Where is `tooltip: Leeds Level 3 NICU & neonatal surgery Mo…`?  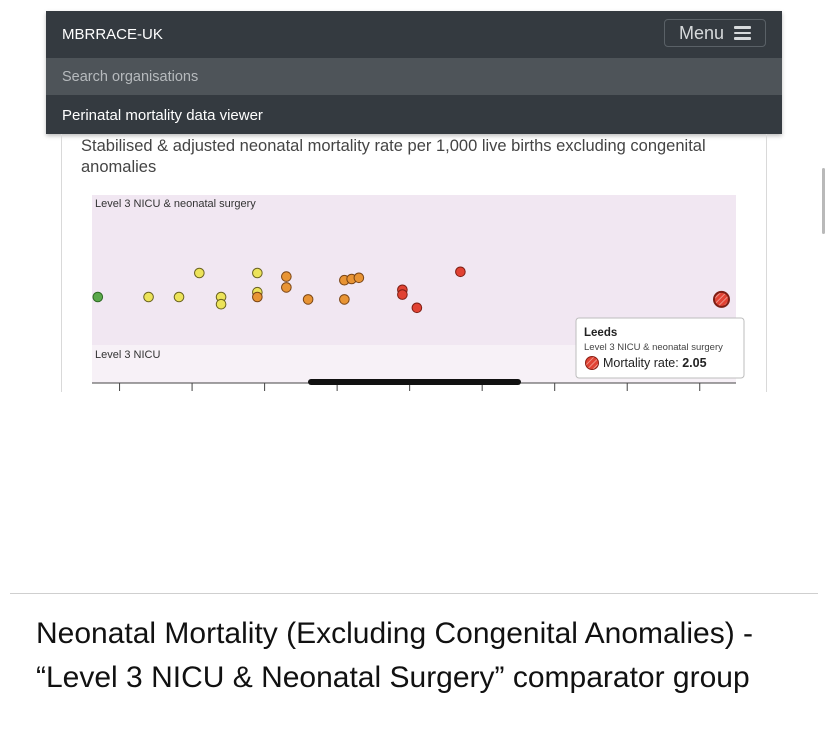 tooltip: Leeds Level 3 NICU & neonatal surgery Mo… is located at coordinates (660, 348).